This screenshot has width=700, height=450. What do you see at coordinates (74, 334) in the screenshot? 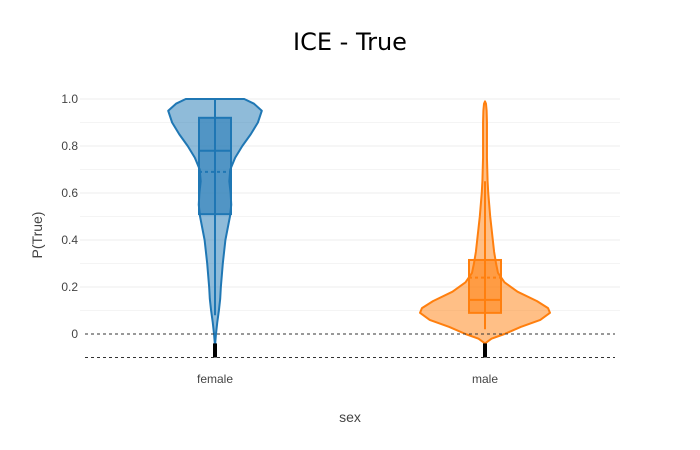
I see `y-tick-label-0: 0` at bounding box center [74, 334].